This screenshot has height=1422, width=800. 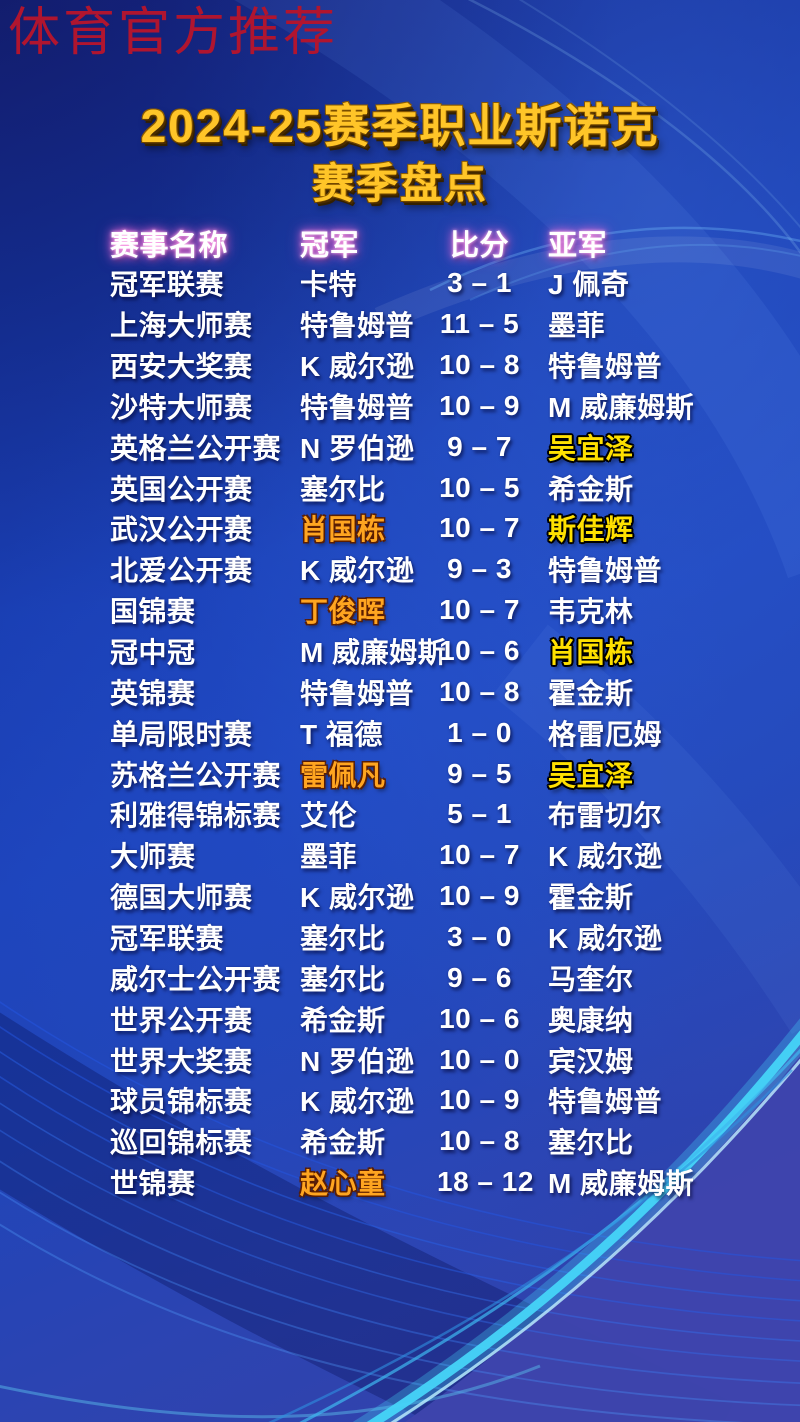 What do you see at coordinates (591, 1061) in the screenshot?
I see `runner-up-cell: 宾汉姆` at bounding box center [591, 1061].